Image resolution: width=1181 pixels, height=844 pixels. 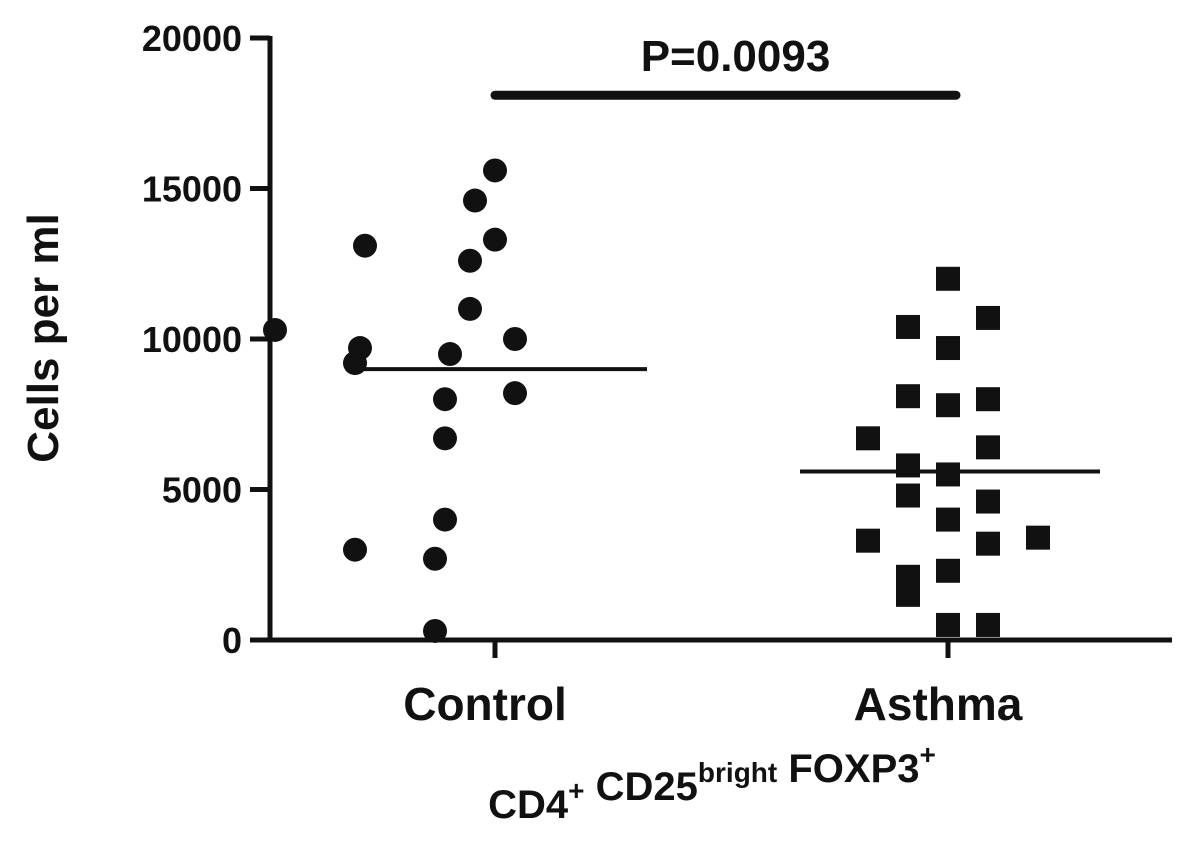 I want to click on y-tick-label: 10000, so click(x=192, y=339).